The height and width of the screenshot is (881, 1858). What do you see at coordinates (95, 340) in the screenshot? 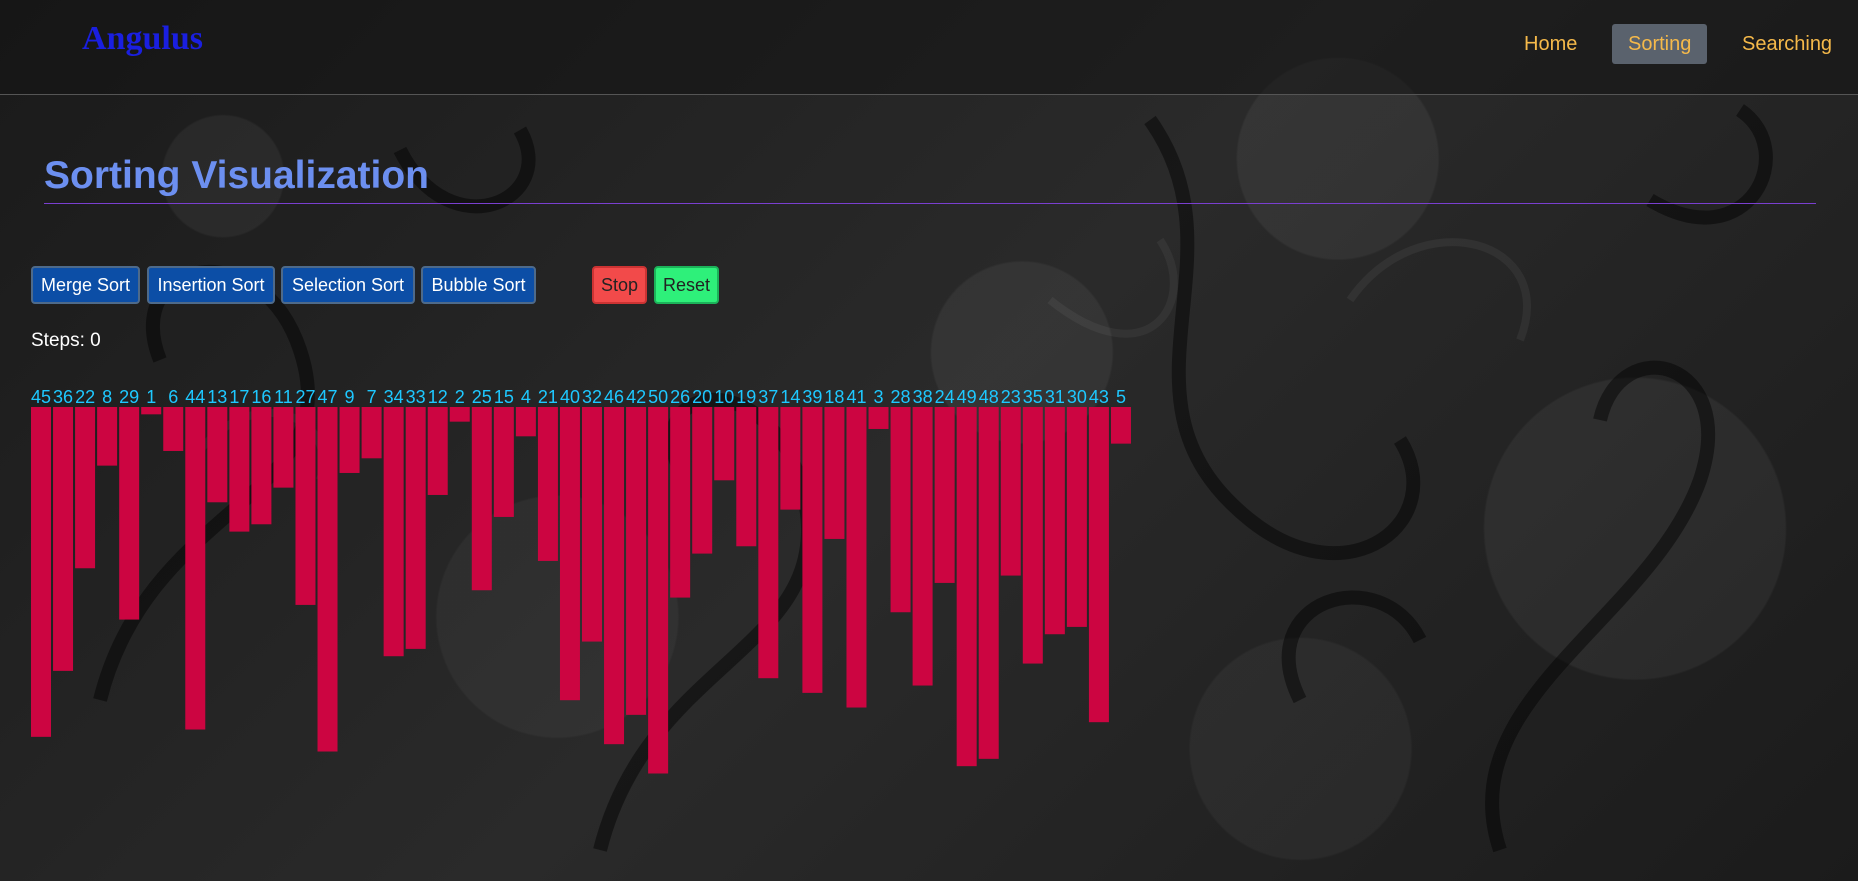
I see `steps-value: 0` at bounding box center [95, 340].